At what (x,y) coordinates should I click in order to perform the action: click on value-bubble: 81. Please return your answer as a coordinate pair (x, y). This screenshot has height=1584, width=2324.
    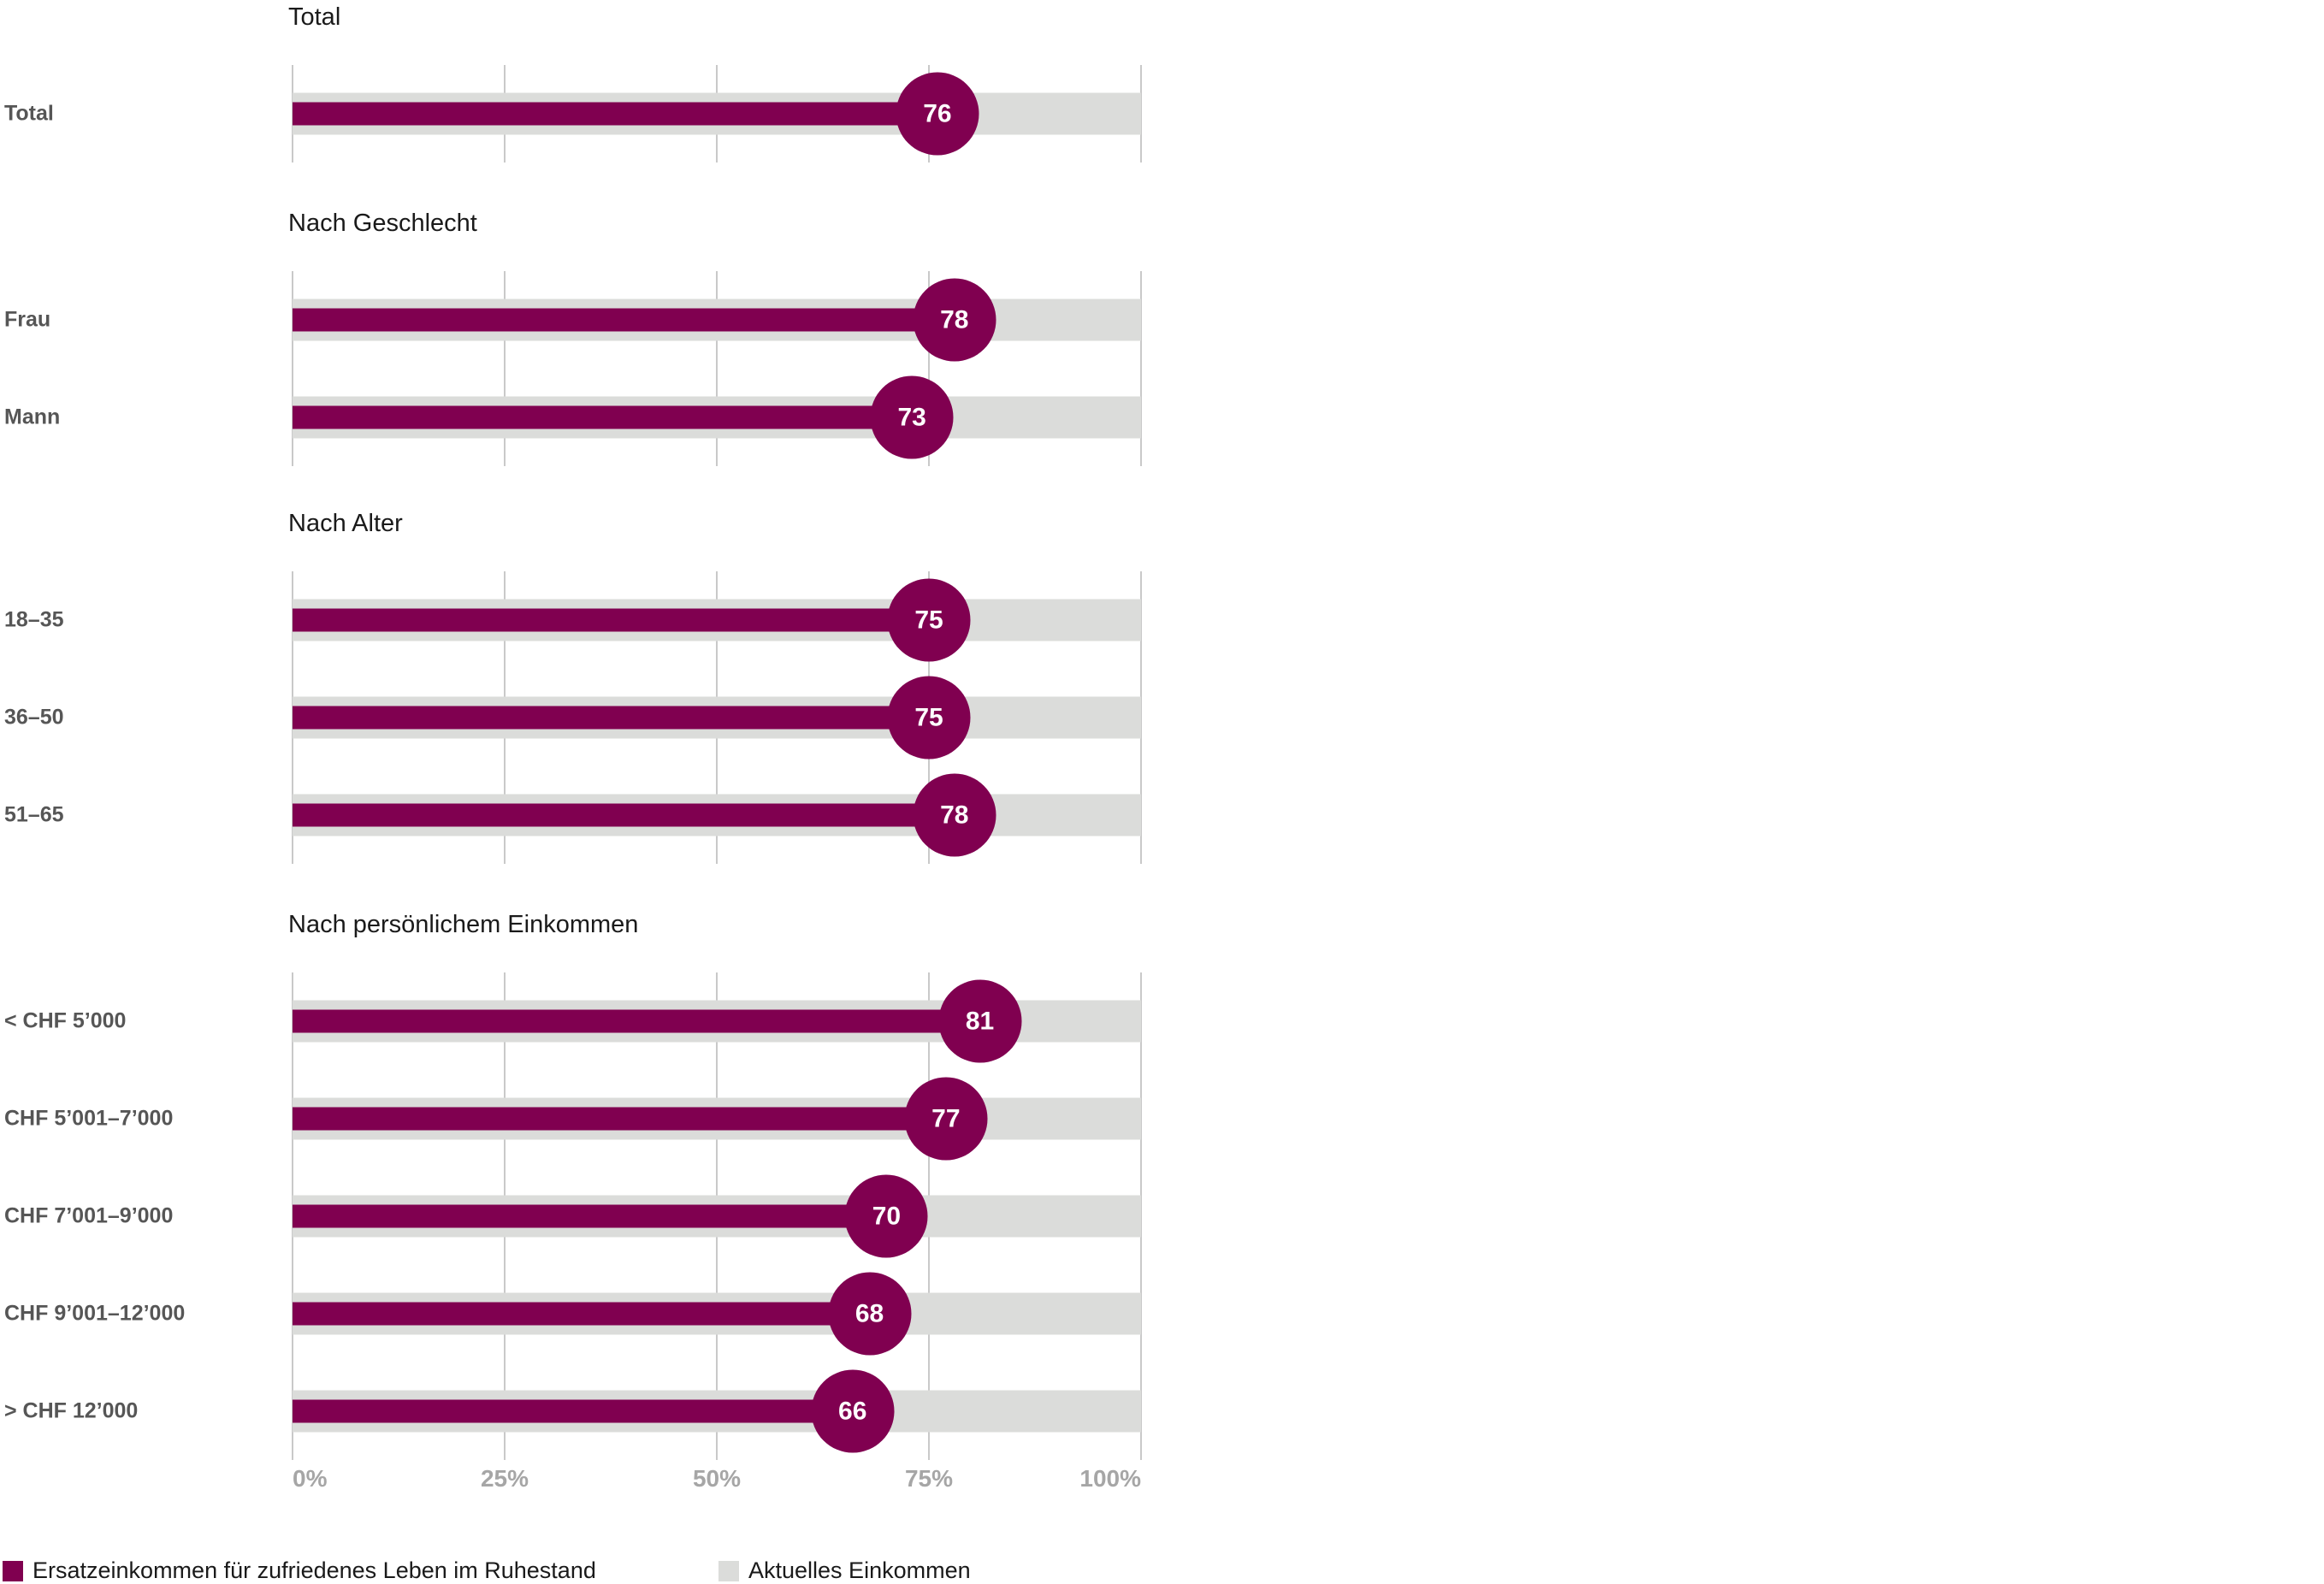
    Looking at the image, I should click on (980, 1021).